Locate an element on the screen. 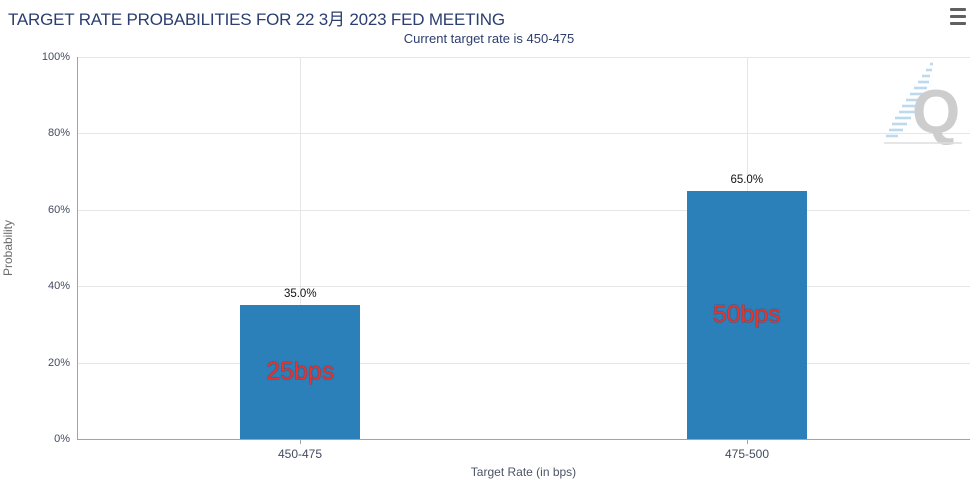 This screenshot has height=484, width=978. x-axis-tick-label: 475-500 is located at coordinates (747, 454).